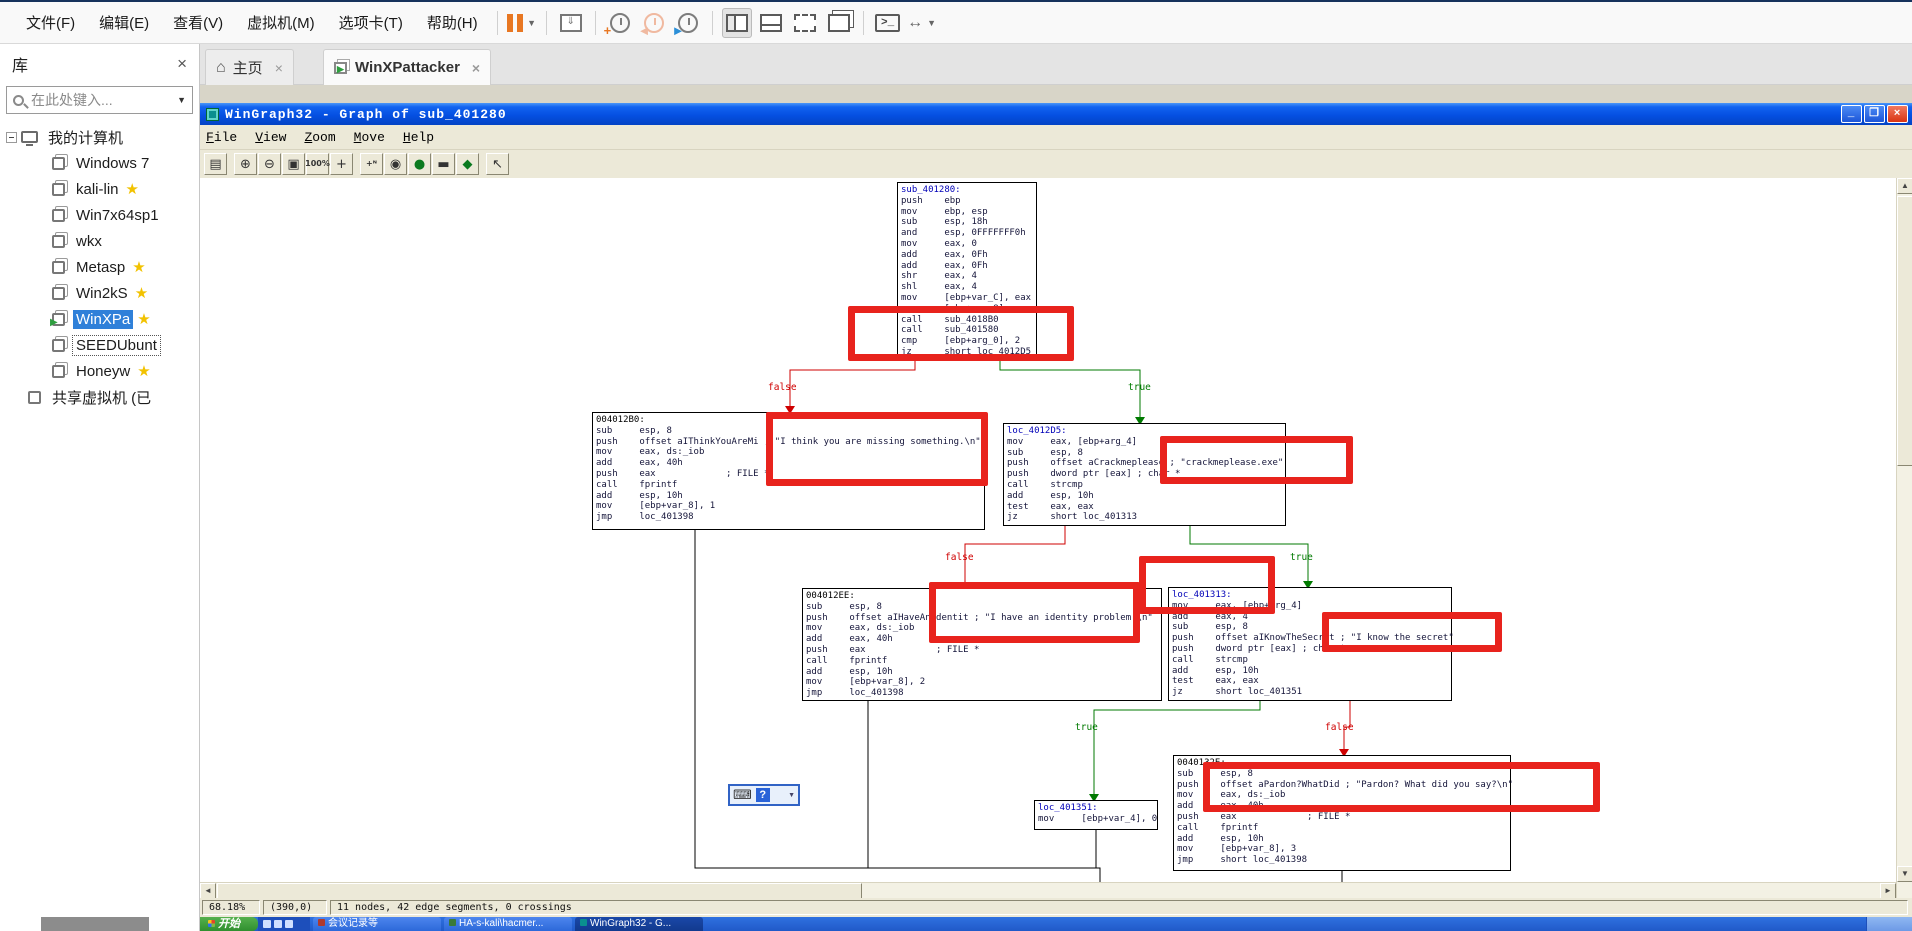 The width and height of the screenshot is (1912, 931). Describe the element at coordinates (20, 66) in the screenshot. I see `library-title: 库` at that location.